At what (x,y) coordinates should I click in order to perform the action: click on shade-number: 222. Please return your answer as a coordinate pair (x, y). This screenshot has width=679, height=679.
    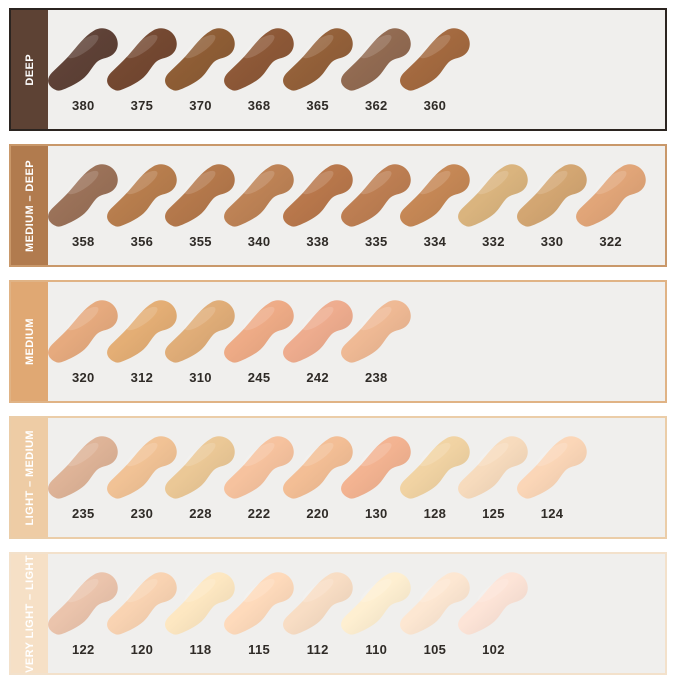
    Looking at the image, I should click on (259, 513).